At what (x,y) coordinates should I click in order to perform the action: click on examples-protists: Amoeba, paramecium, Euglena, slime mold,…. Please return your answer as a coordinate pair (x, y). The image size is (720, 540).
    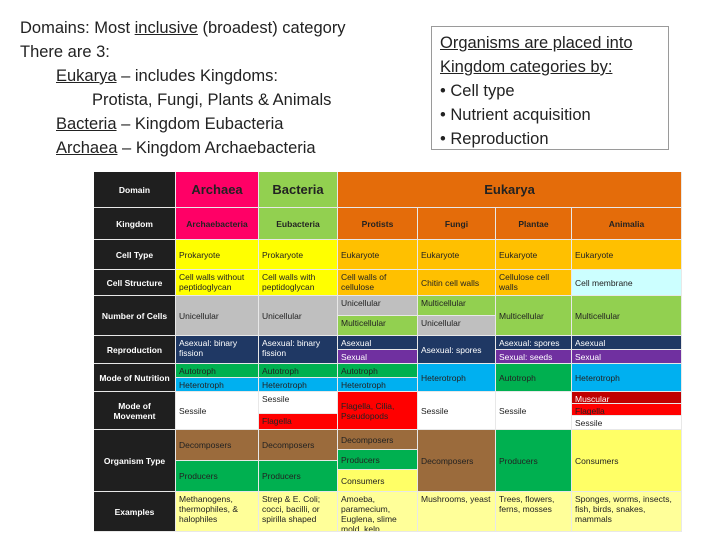
    Looking at the image, I should click on (378, 512).